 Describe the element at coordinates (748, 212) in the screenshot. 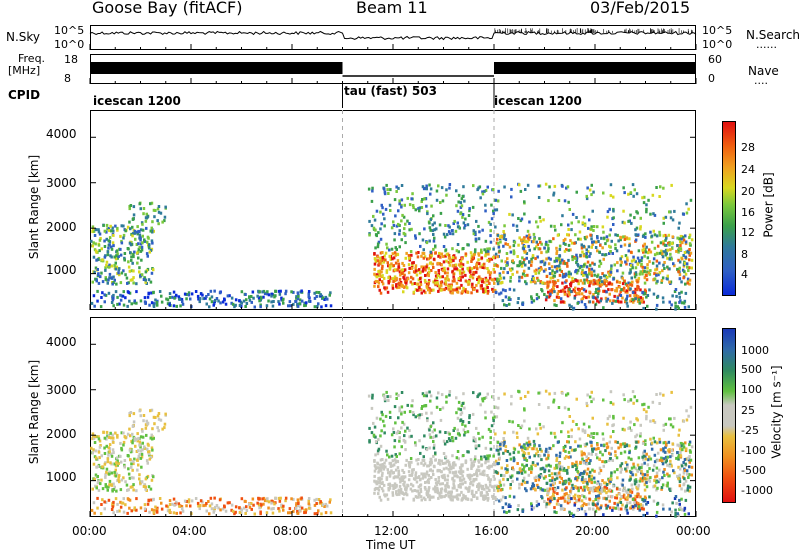

I see `power-cbar-tick-16: 16` at that location.